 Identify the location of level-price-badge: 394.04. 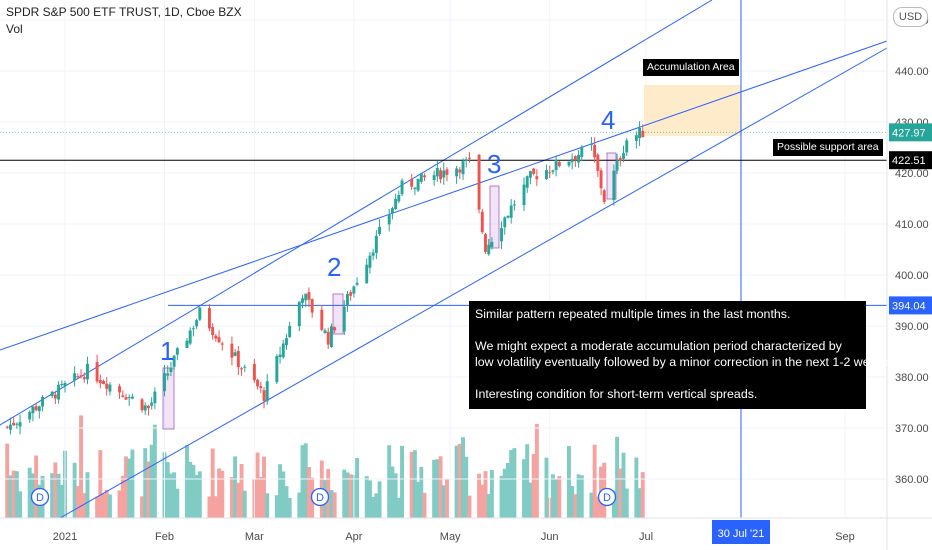
(909, 306).